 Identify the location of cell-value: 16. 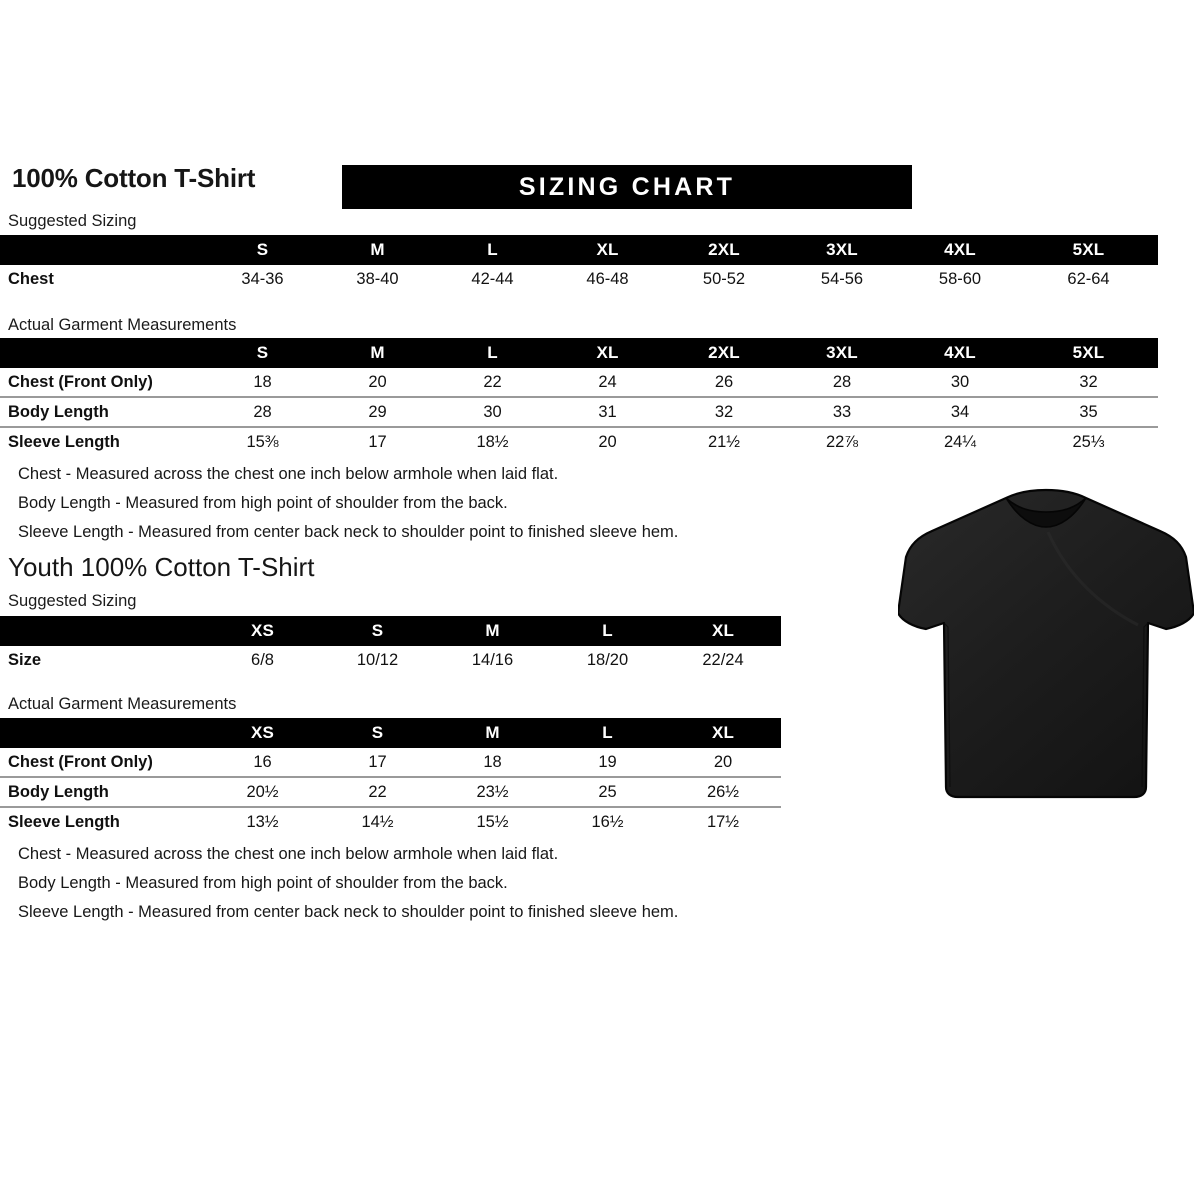
(262, 762).